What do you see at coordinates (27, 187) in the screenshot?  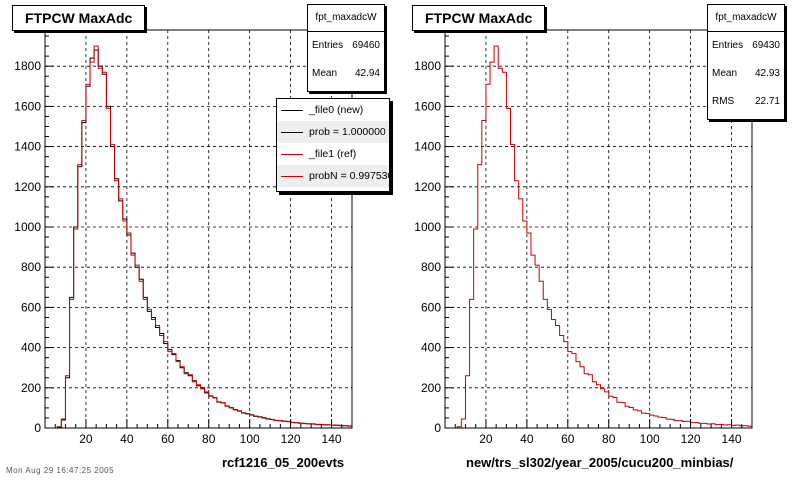 I see `left-y-tick-label: 1200` at bounding box center [27, 187].